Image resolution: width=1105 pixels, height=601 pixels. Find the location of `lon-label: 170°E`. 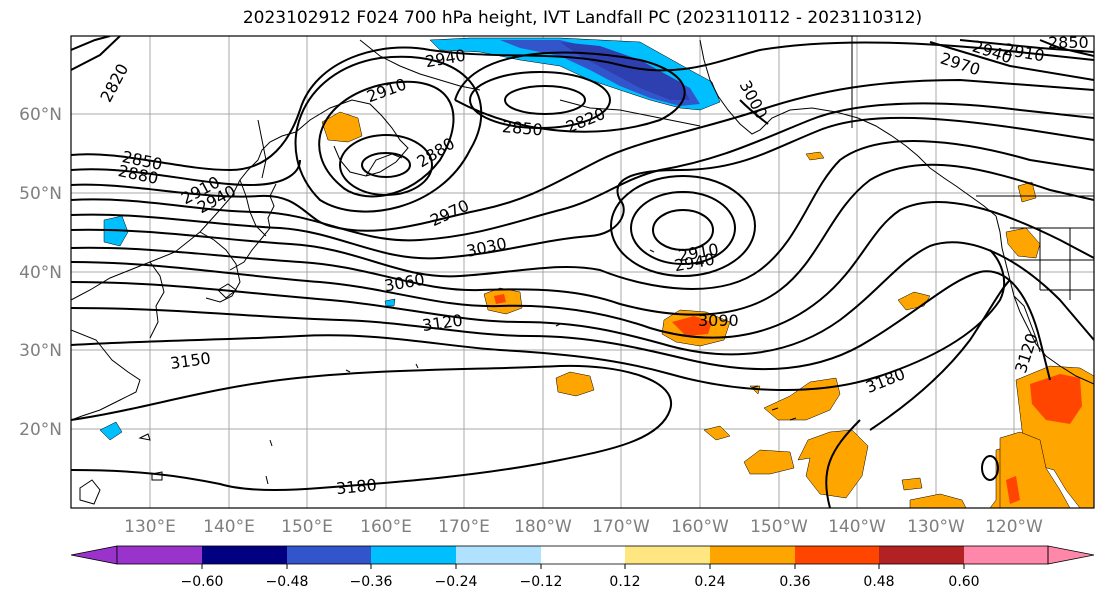

lon-label: 170°E is located at coordinates (464, 527).